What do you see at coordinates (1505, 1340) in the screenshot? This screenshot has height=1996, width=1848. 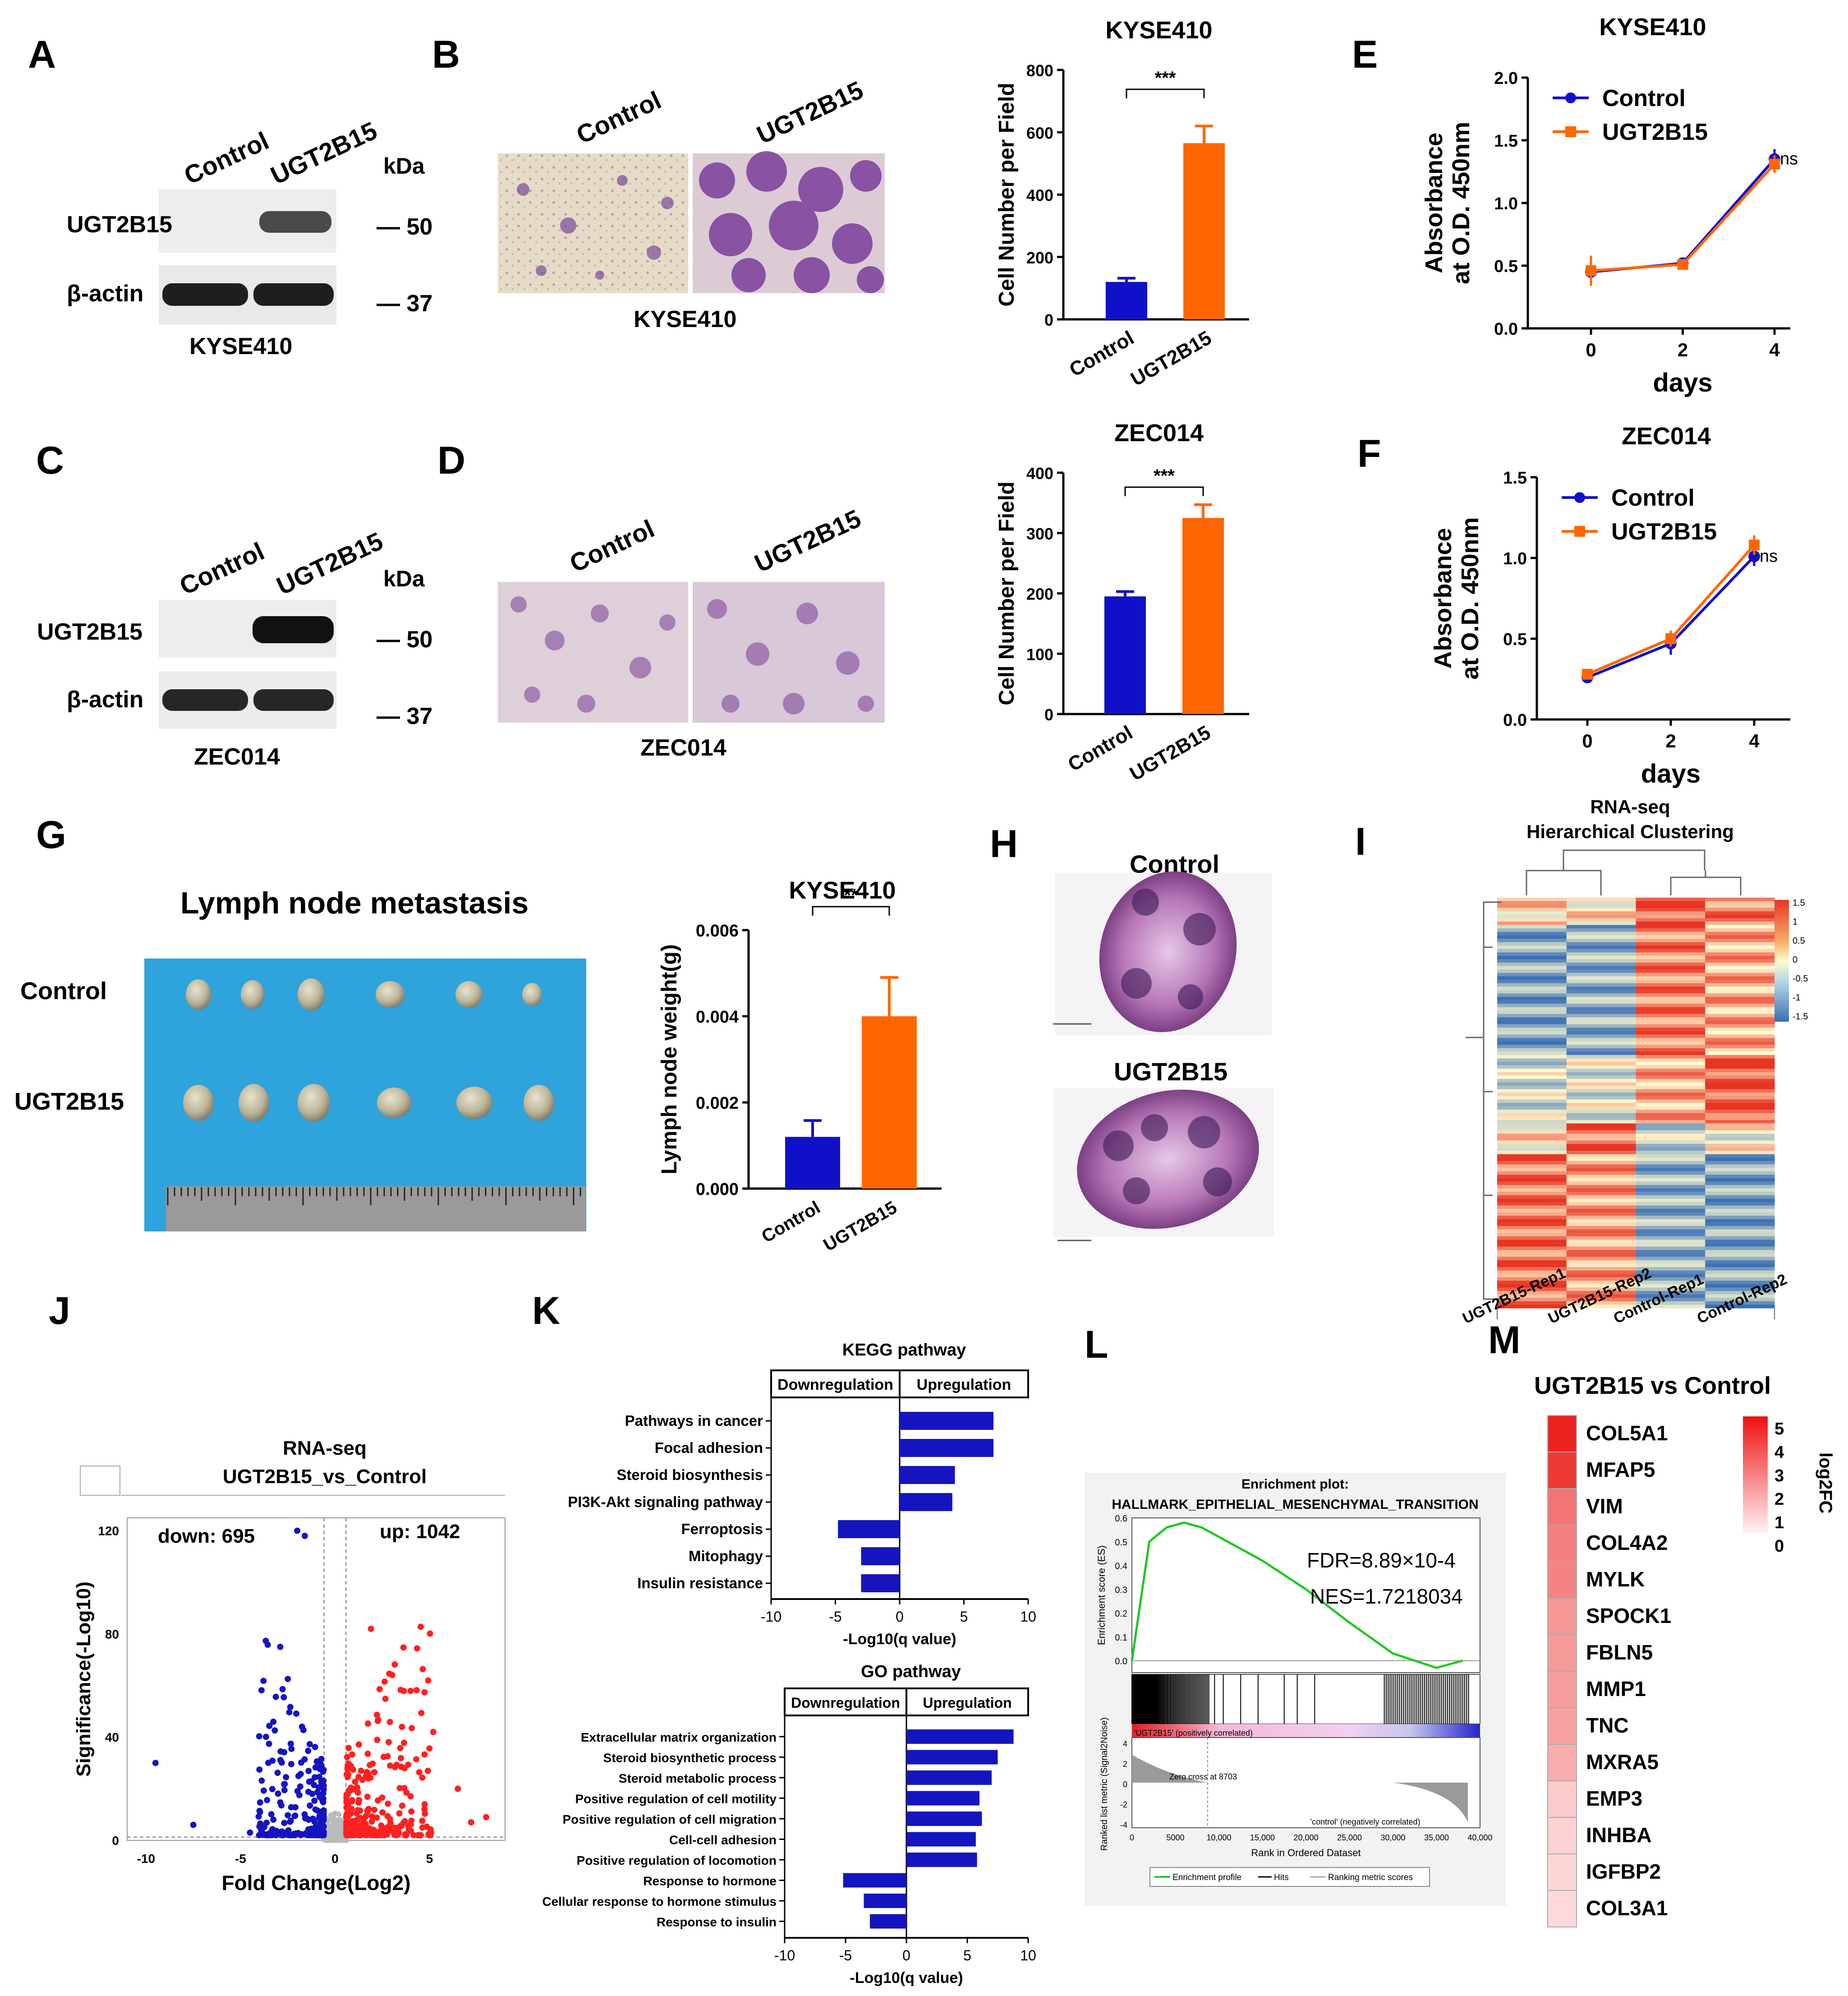 I see `panel-label-m: M` at bounding box center [1505, 1340].